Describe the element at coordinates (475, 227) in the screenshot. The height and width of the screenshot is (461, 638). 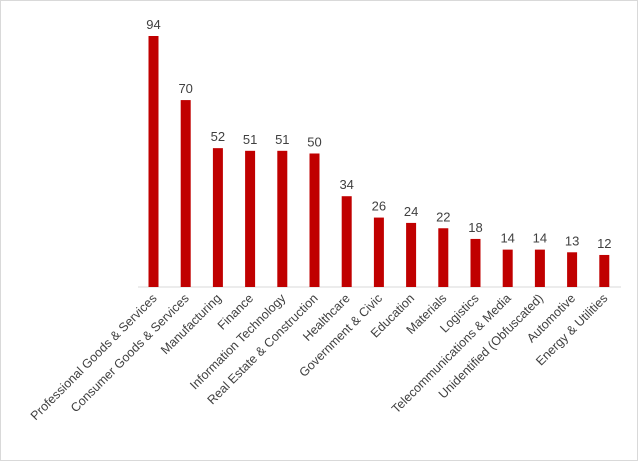
I see `data-label: 18` at that location.